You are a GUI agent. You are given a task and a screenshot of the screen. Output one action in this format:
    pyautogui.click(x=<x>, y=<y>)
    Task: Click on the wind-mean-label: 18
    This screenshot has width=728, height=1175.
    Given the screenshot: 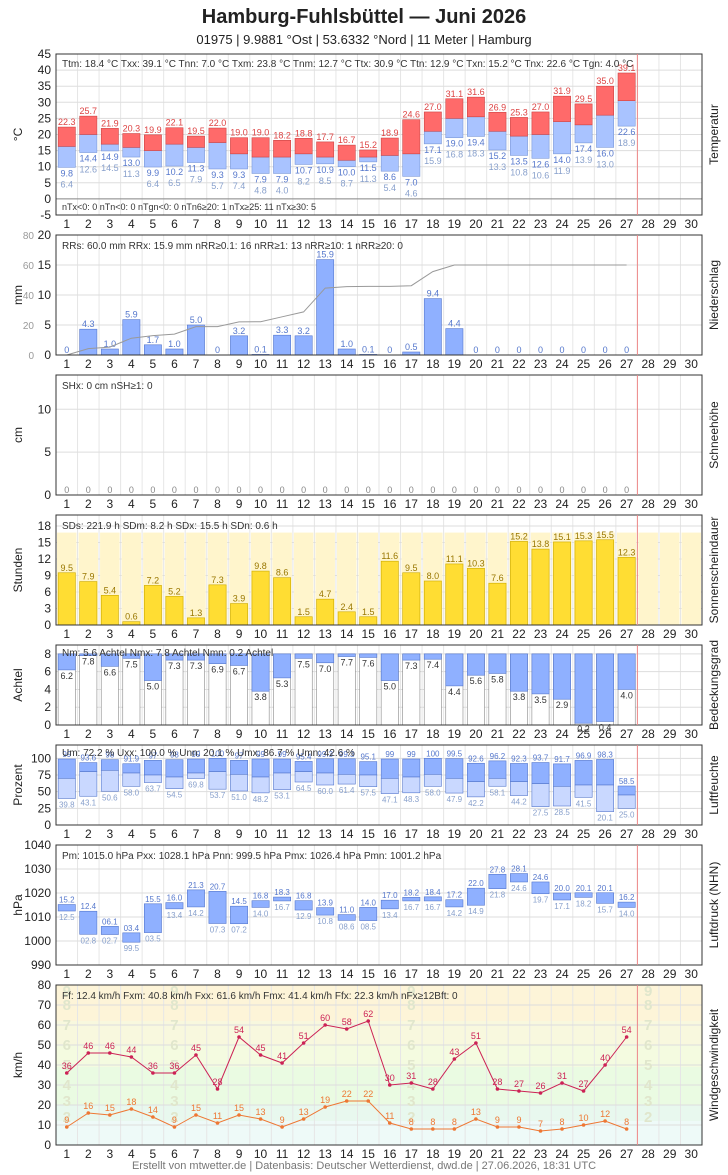 What is the action you would take?
    pyautogui.click(x=131, y=1102)
    